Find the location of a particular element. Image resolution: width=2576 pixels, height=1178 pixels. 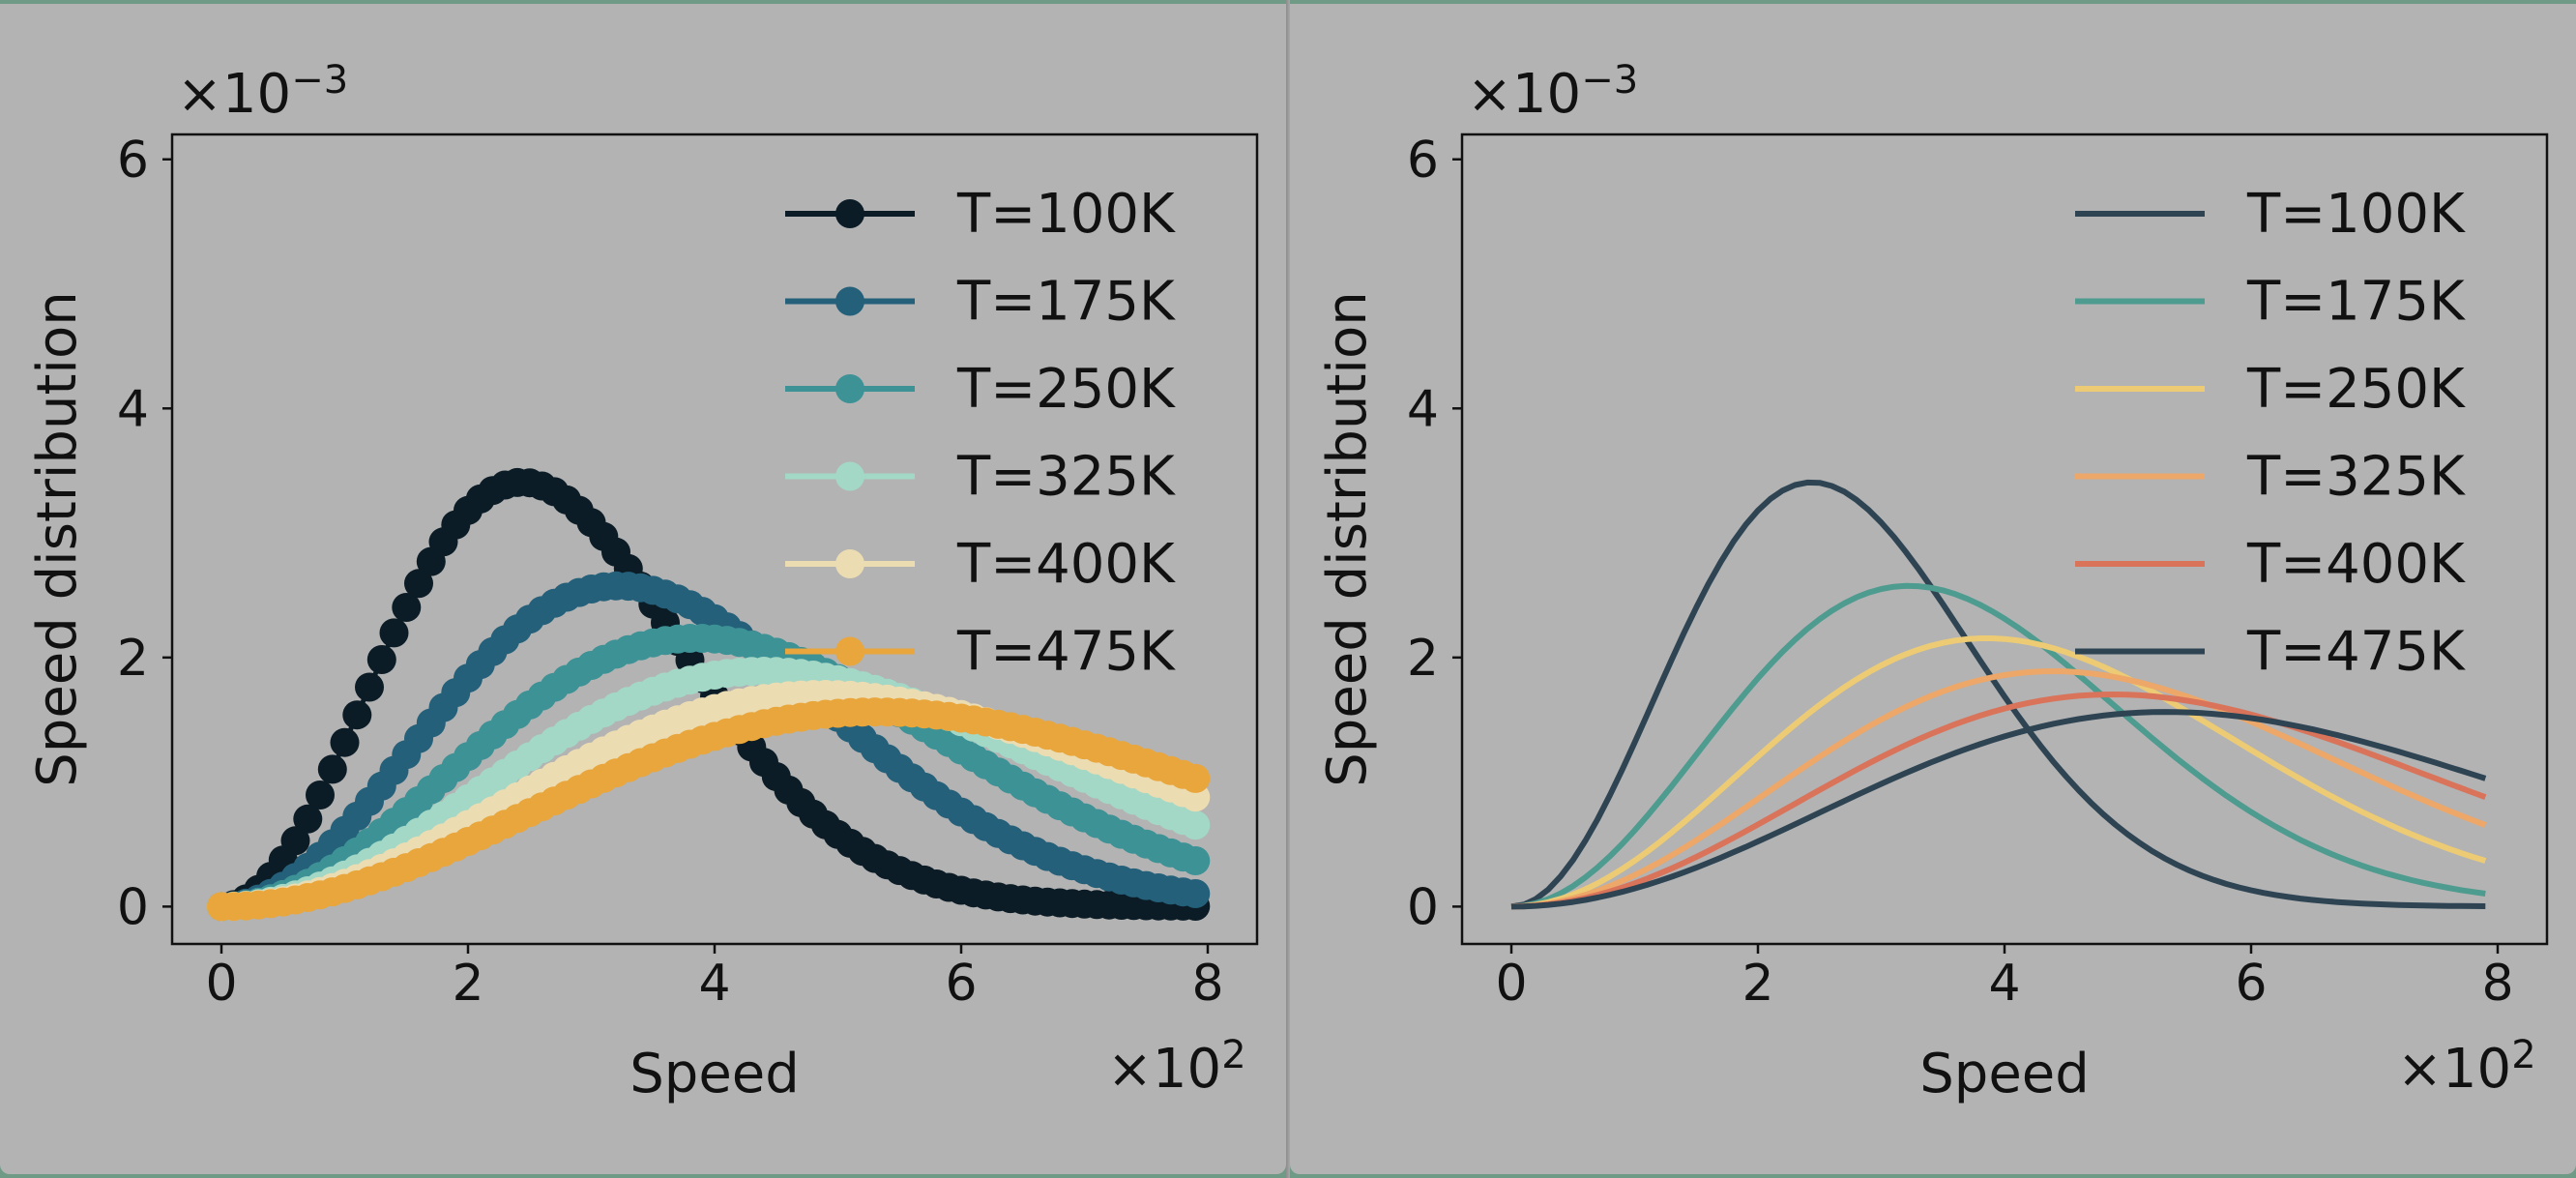

series-T=100K is located at coordinates (1998, 695).